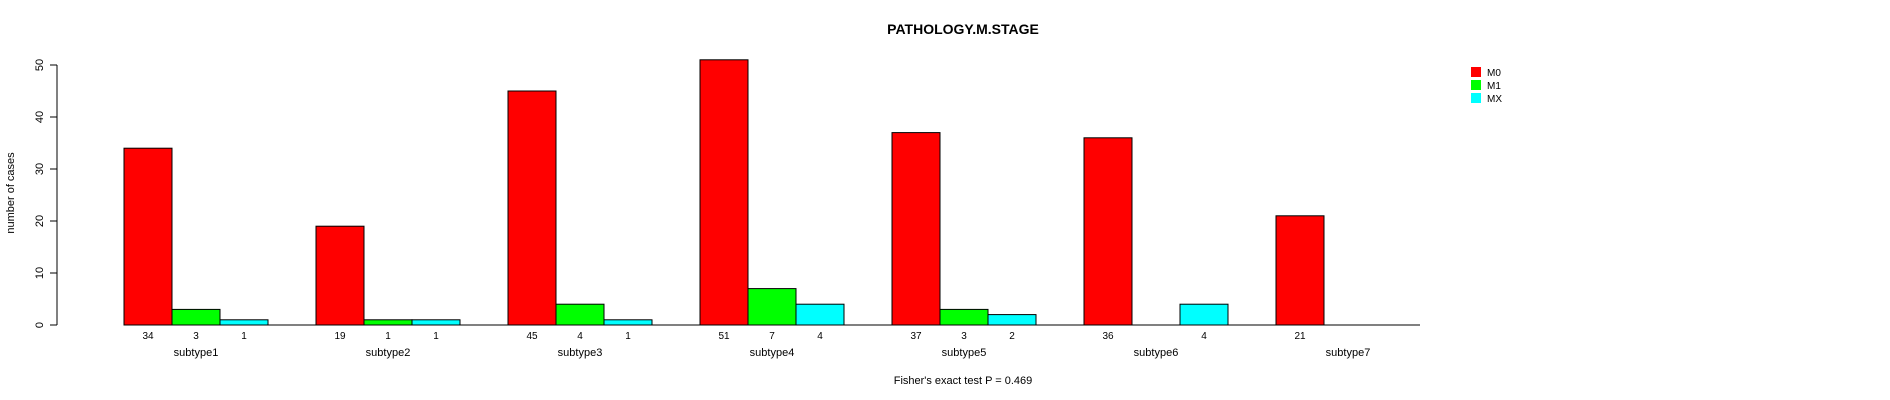 The image size is (1890, 400). I want to click on bar-subtype1-MX, so click(244, 322).